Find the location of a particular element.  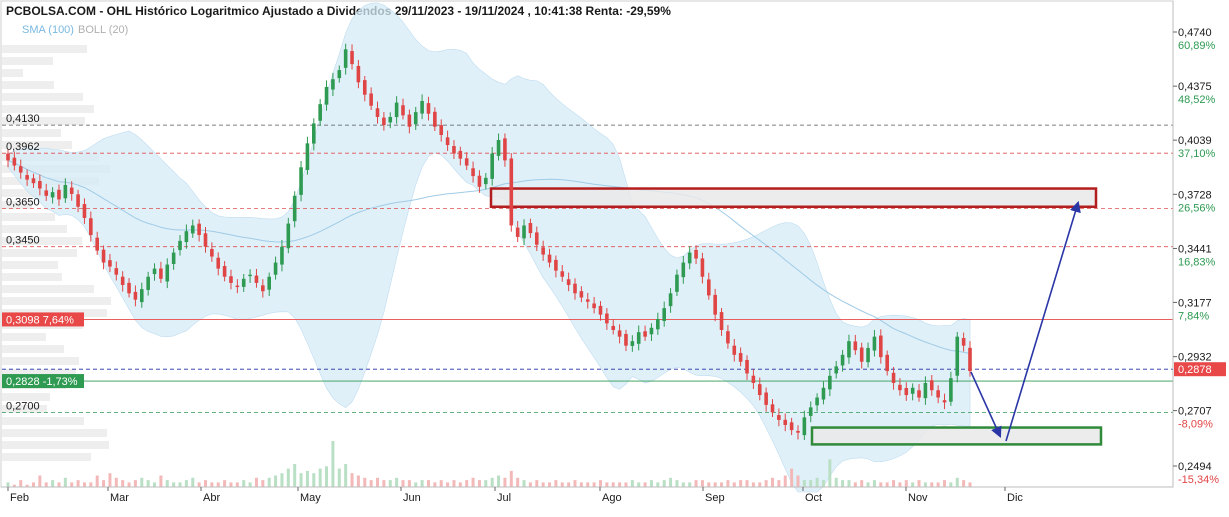

month-label: Ago is located at coordinates (612, 498).